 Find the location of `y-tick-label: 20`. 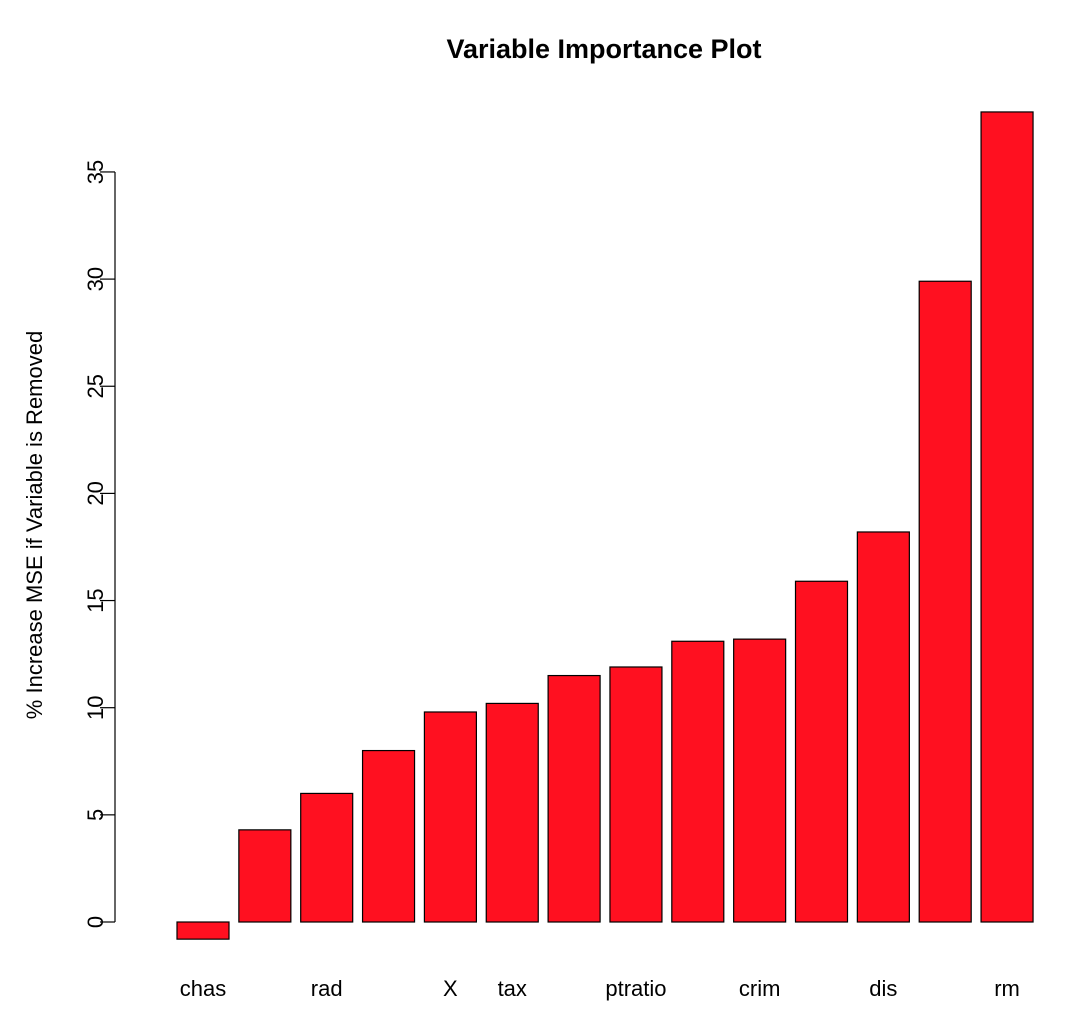

y-tick-label: 20 is located at coordinates (95, 493).